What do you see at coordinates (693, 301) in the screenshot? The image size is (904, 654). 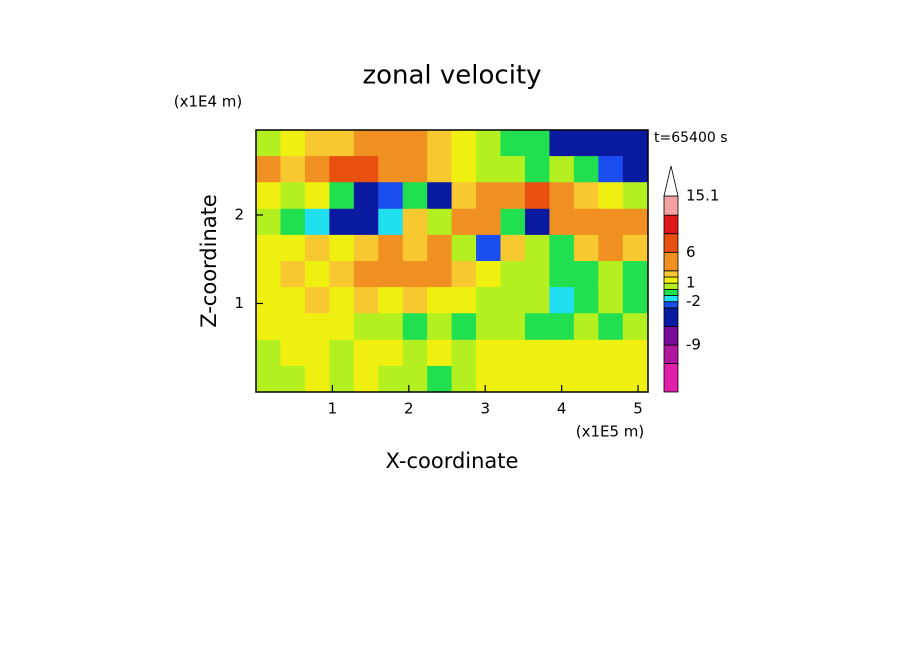 I see `colorbar-label: -2` at bounding box center [693, 301].